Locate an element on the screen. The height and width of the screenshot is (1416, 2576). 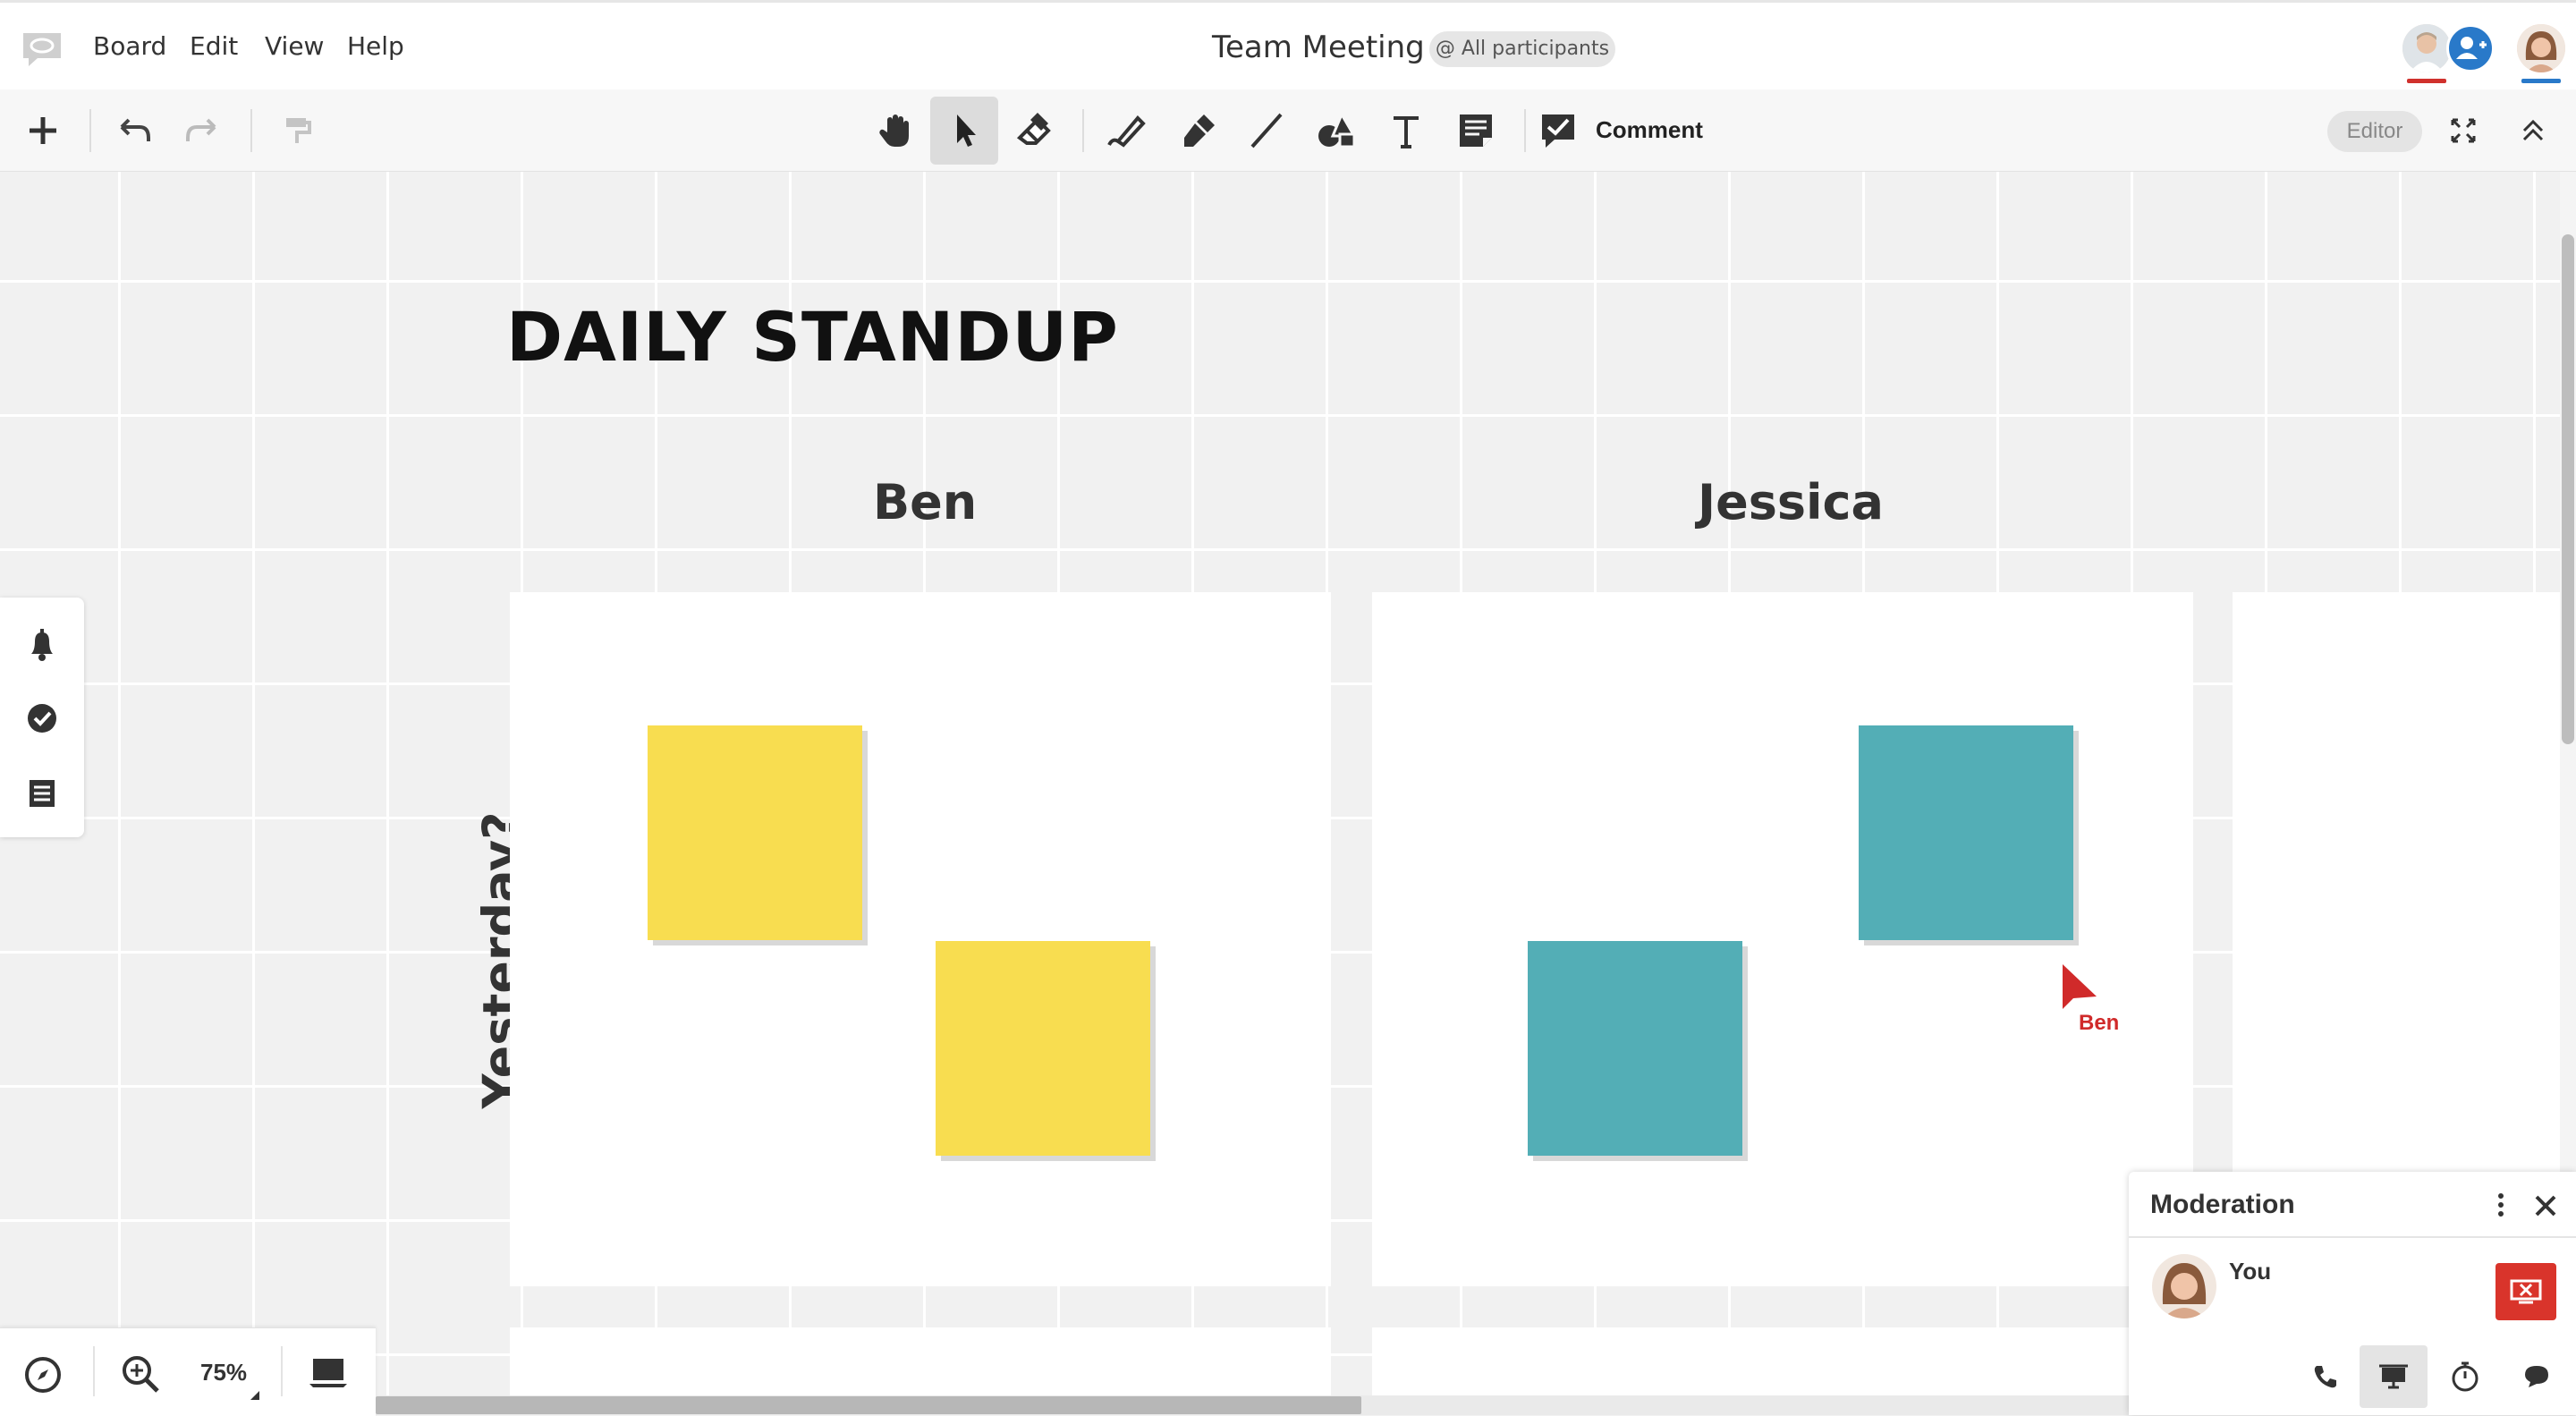
pointer-icon is located at coordinates (964, 131).